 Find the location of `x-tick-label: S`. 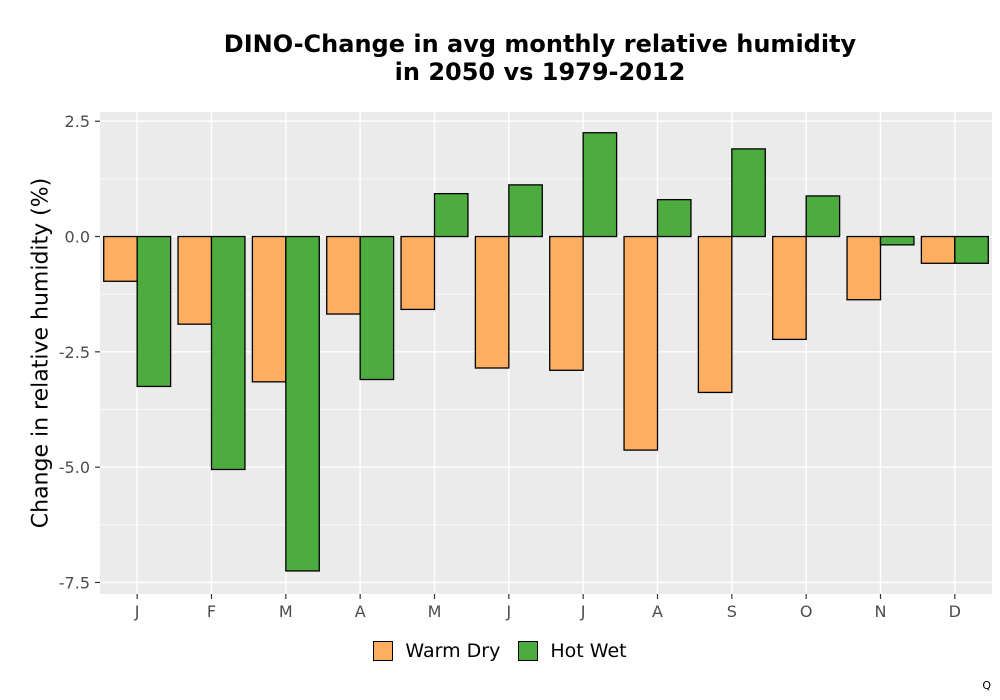

x-tick-label: S is located at coordinates (732, 611).